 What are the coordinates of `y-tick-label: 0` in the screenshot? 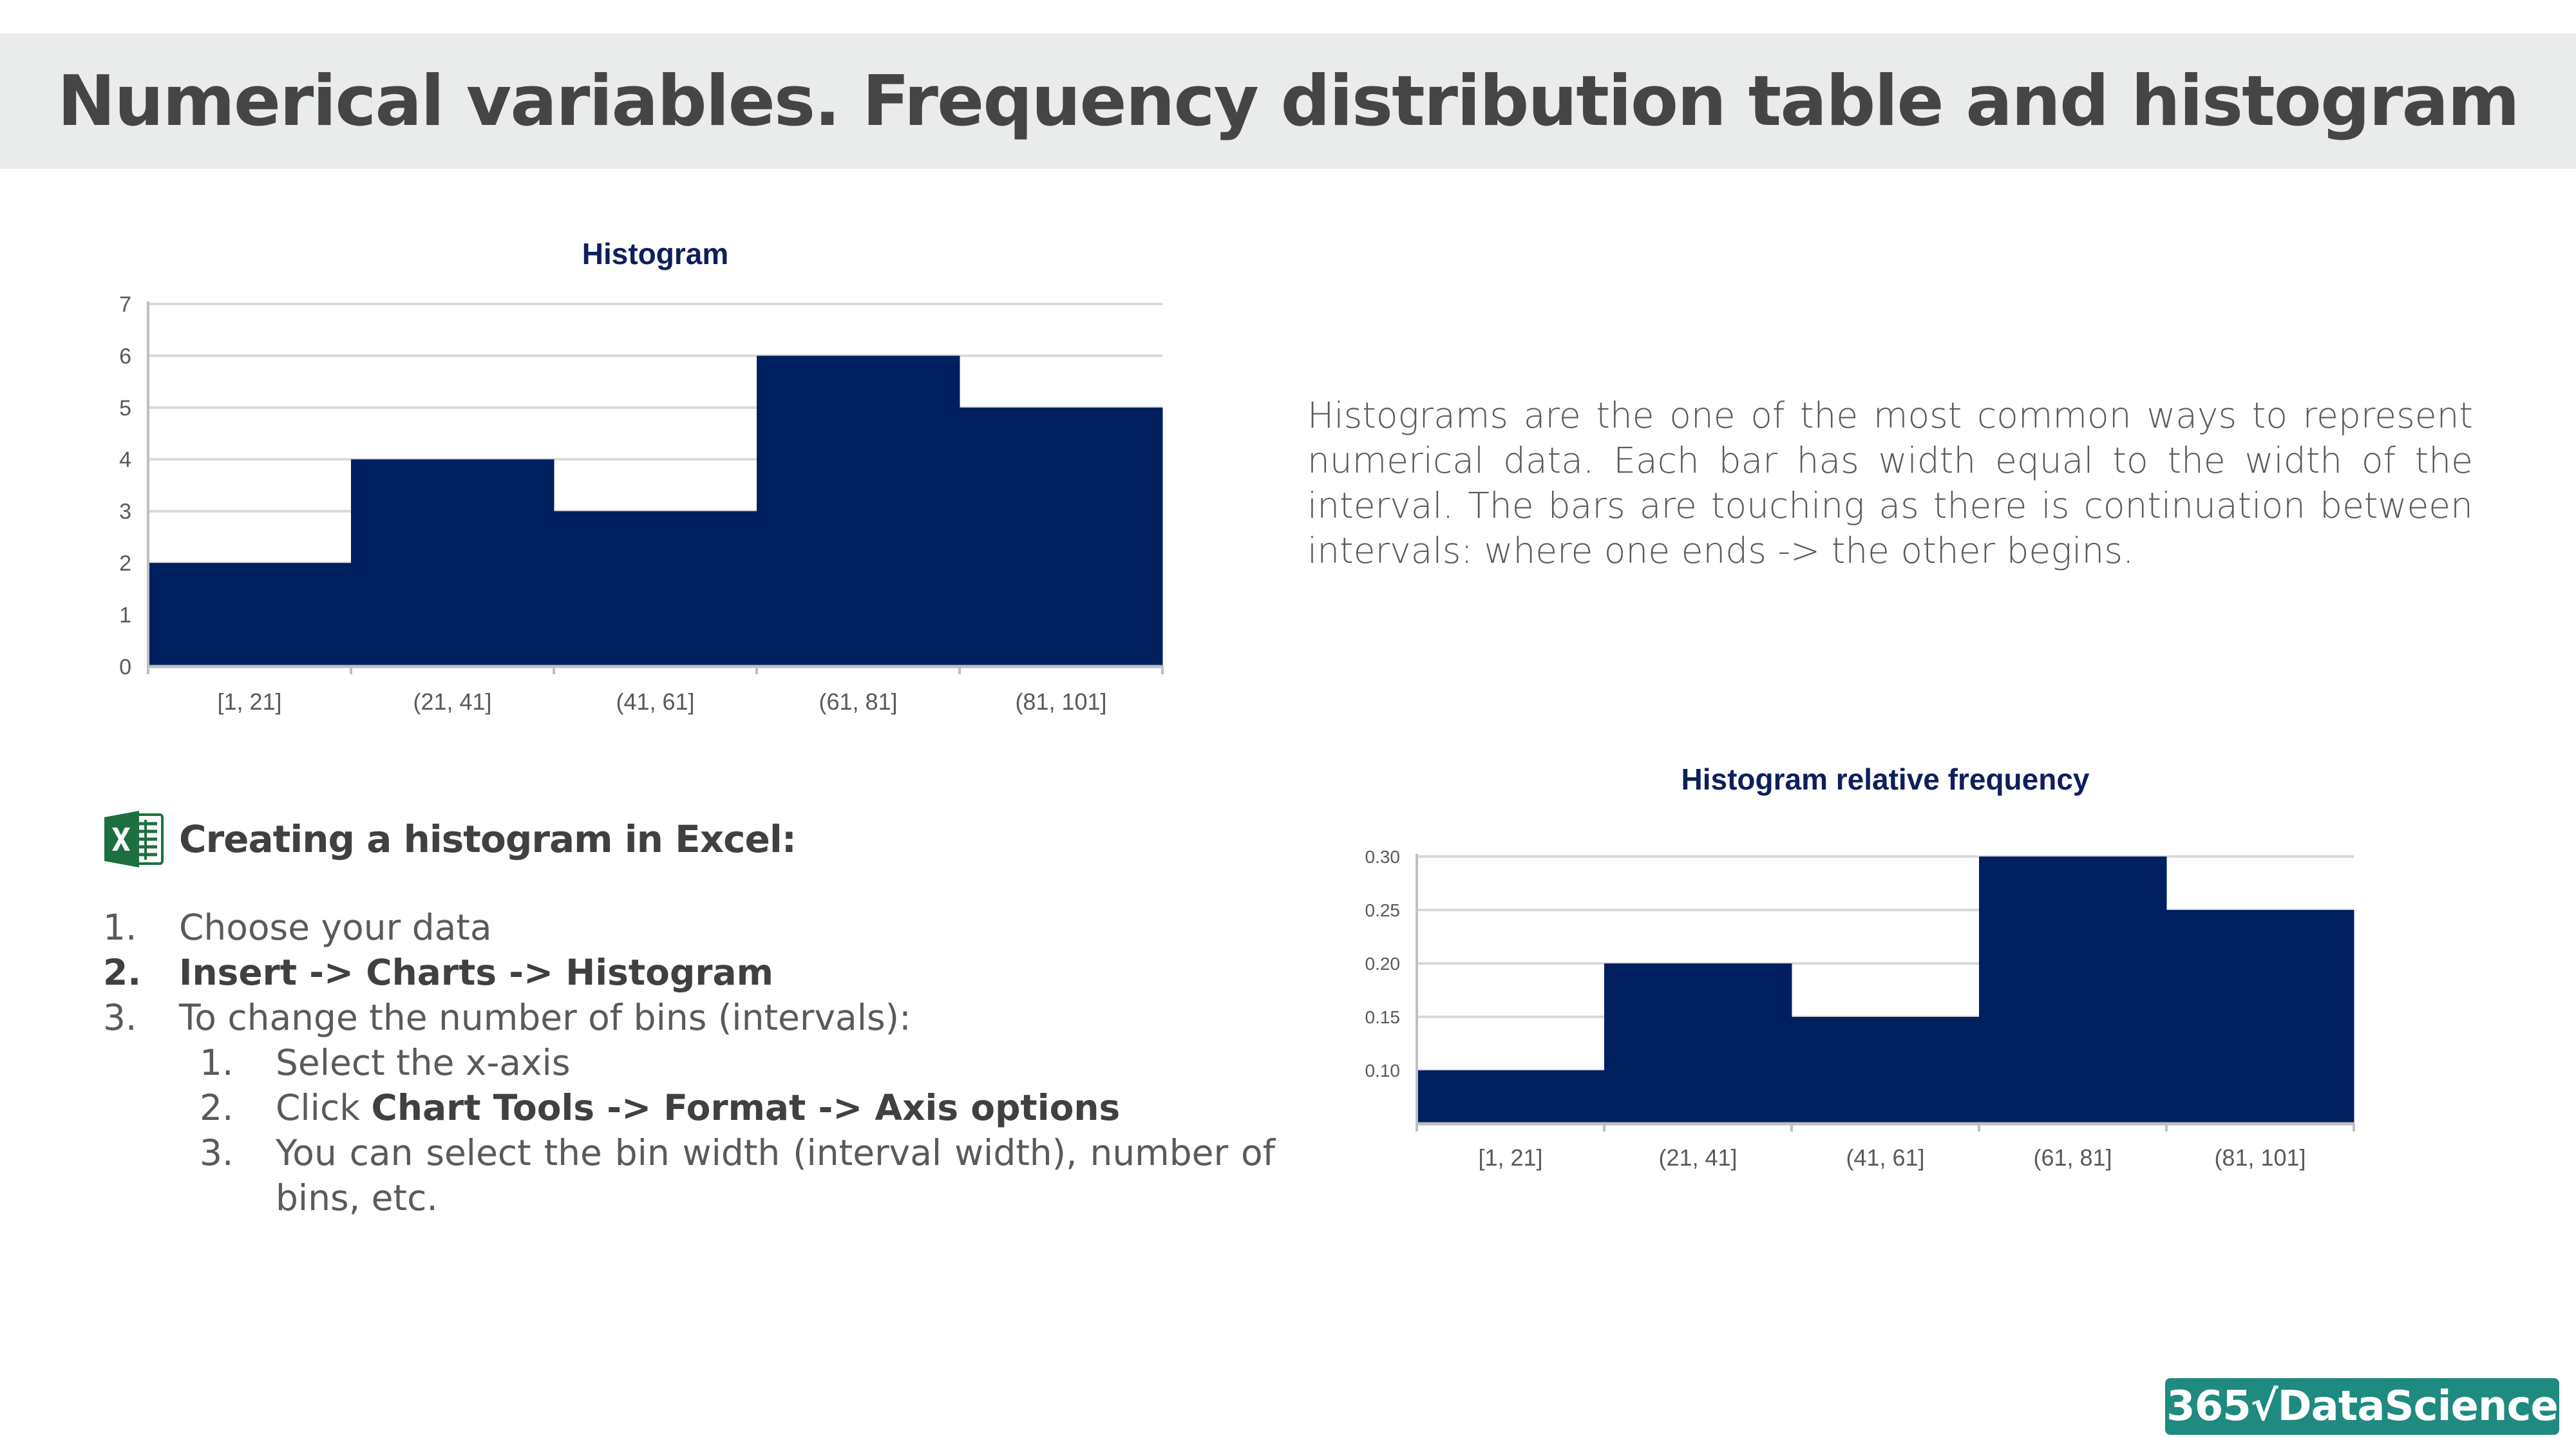 It's located at (125, 667).